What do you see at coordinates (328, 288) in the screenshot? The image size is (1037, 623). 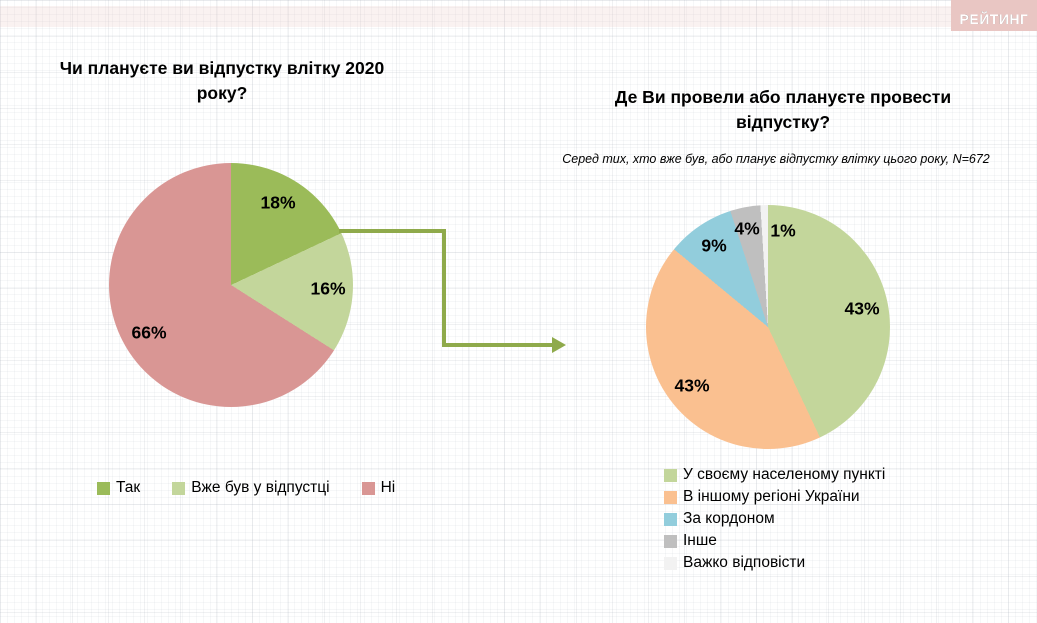 I see `left-pie-label-already: 16%` at bounding box center [328, 288].